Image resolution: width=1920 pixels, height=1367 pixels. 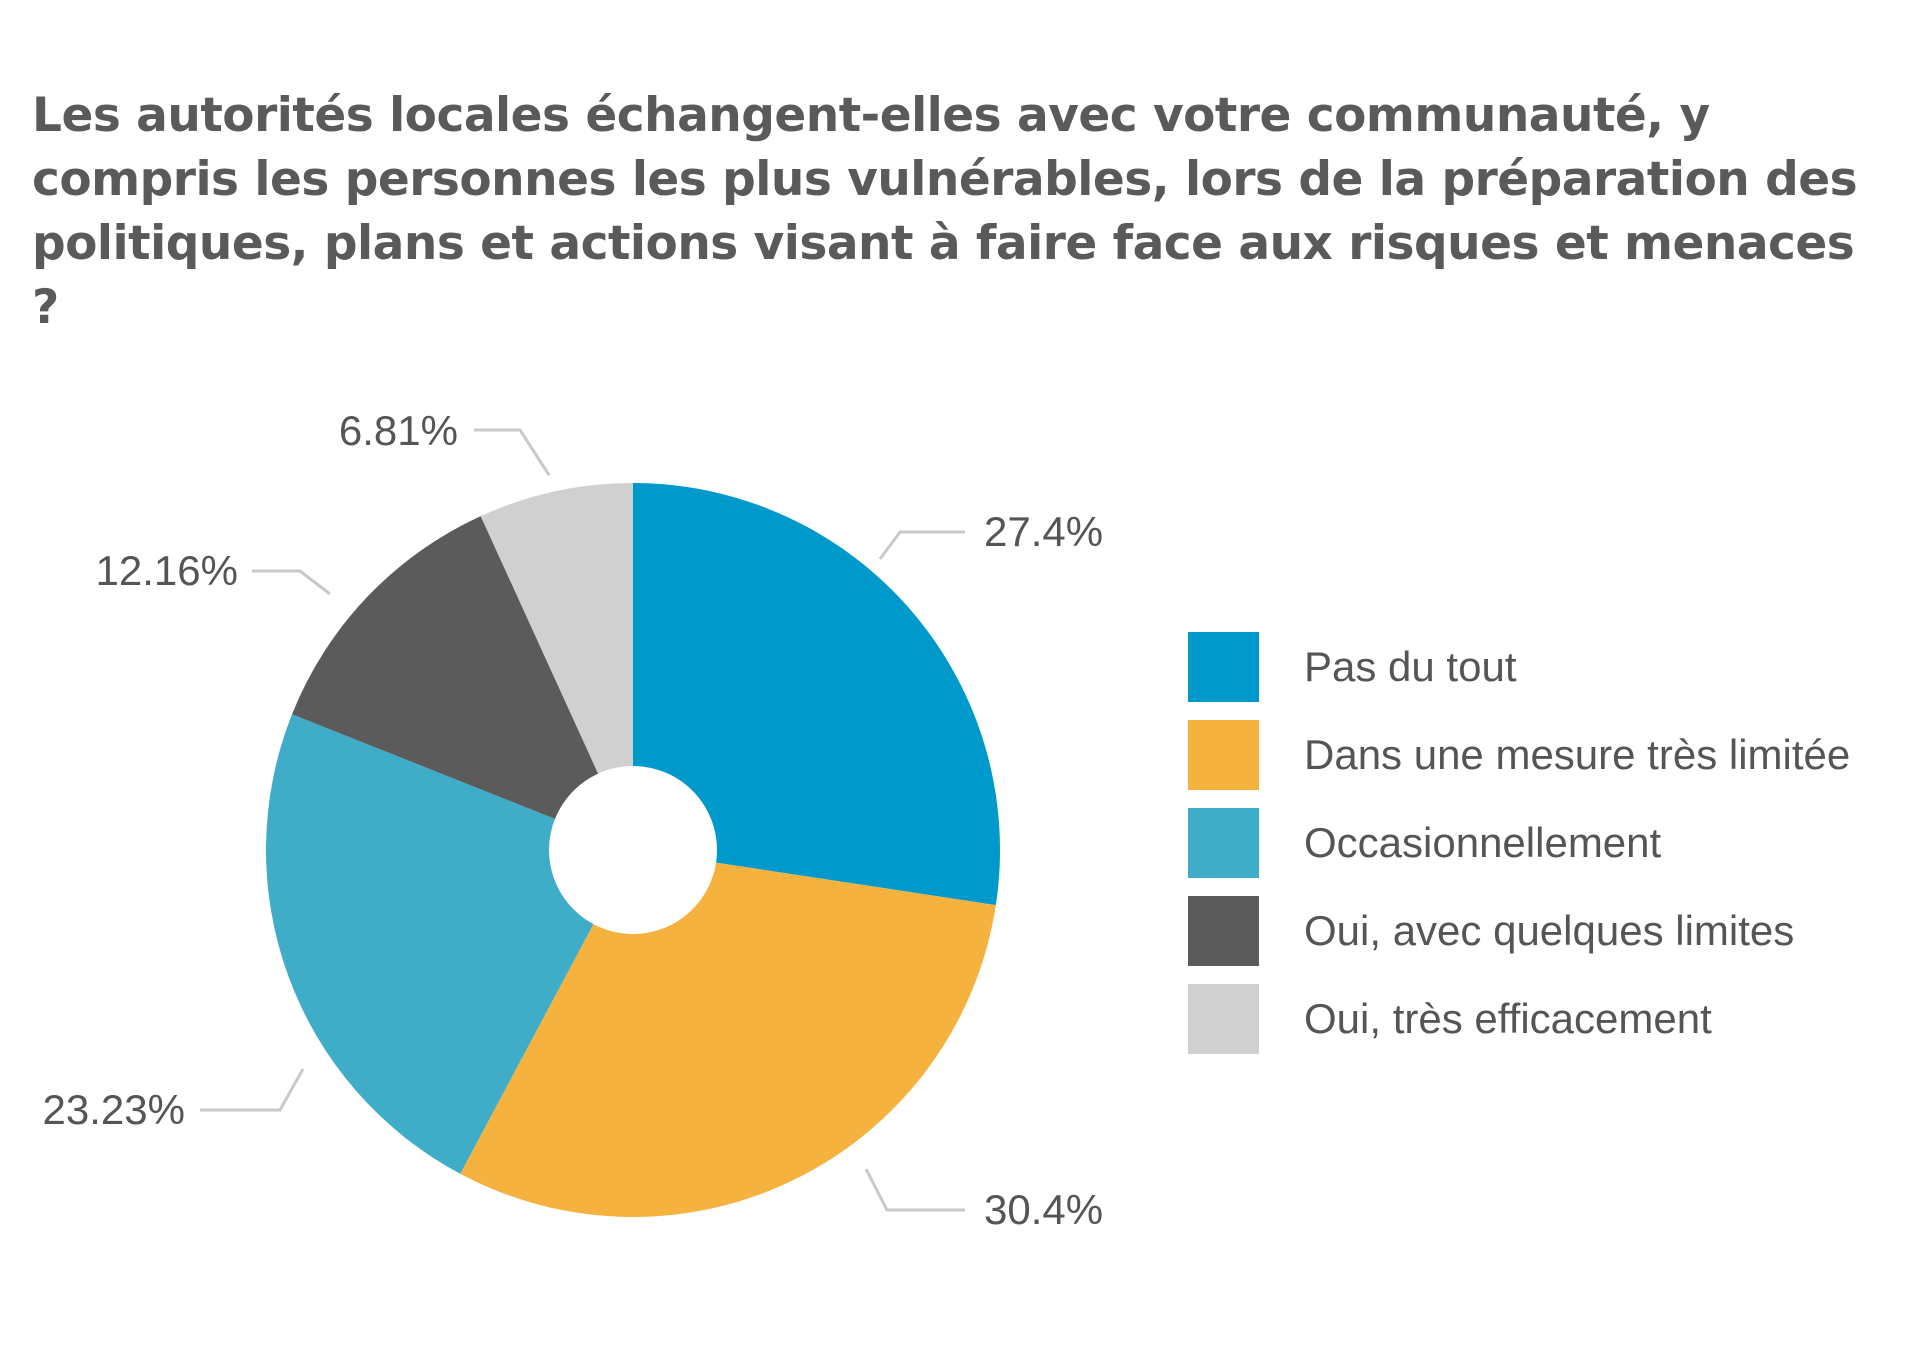 I want to click on legend-label: Oui, très efficacement, so click(x=1508, y=1018).